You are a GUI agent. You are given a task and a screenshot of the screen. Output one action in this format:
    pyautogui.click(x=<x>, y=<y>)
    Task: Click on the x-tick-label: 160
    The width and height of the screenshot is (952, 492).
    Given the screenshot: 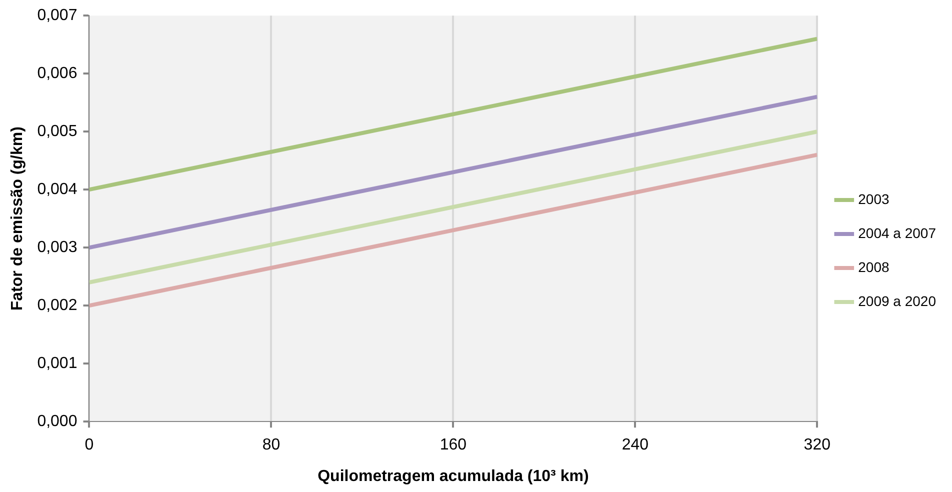 What is the action you would take?
    pyautogui.click(x=453, y=445)
    